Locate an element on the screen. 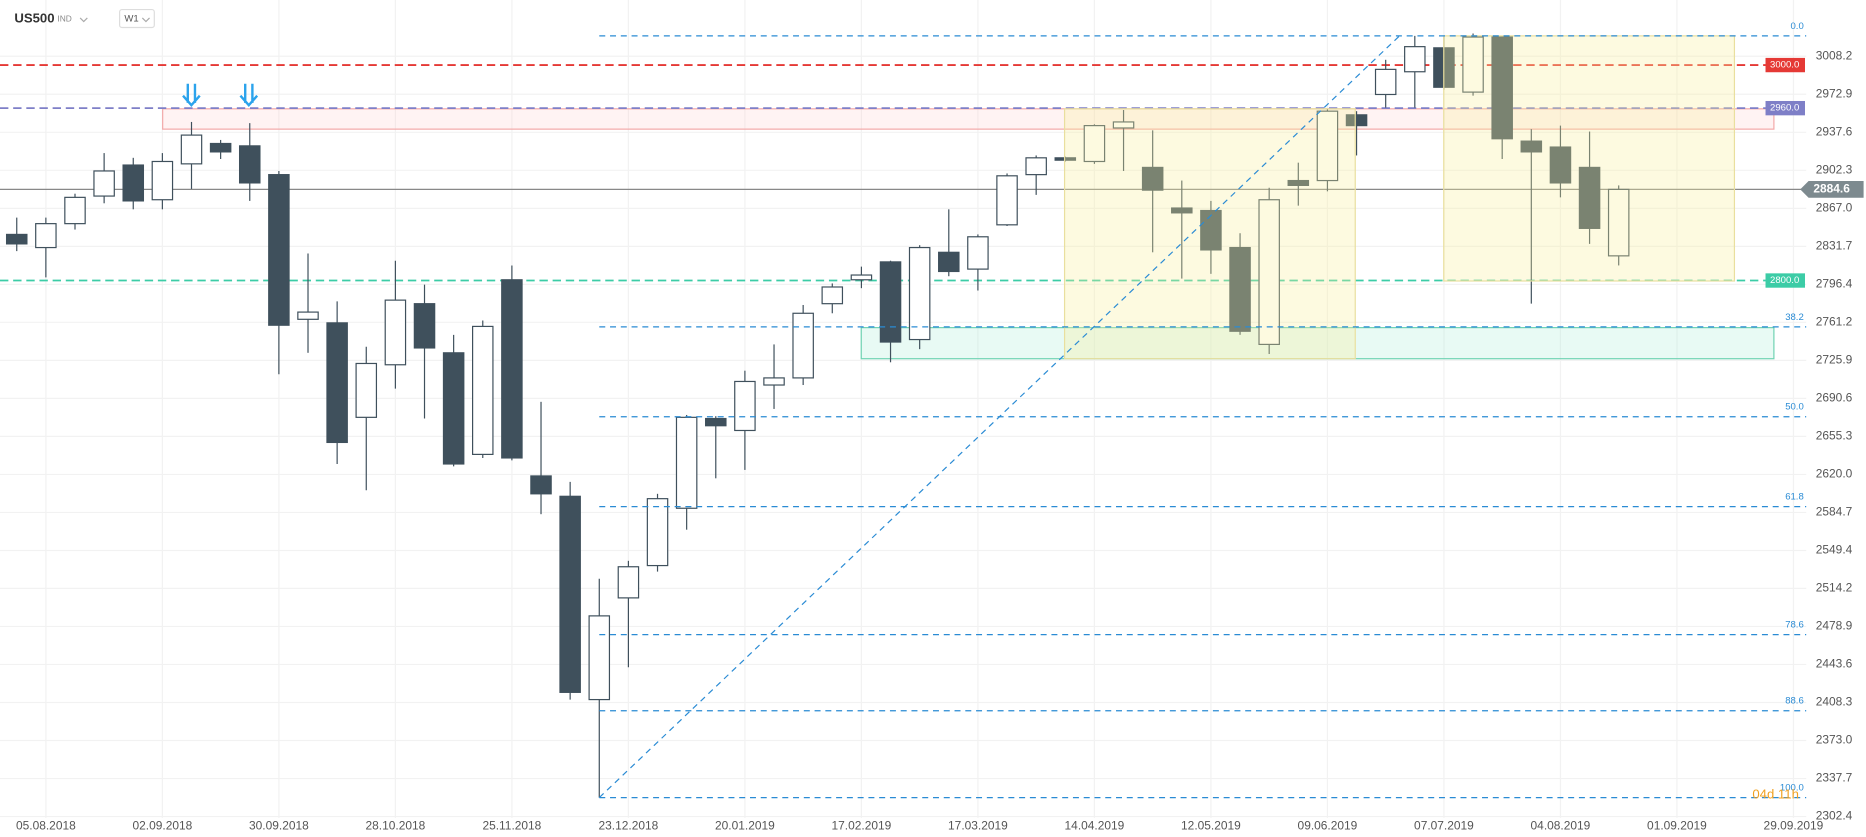 The image size is (1866, 837). last-price-box is located at coordinates (1832, 189).